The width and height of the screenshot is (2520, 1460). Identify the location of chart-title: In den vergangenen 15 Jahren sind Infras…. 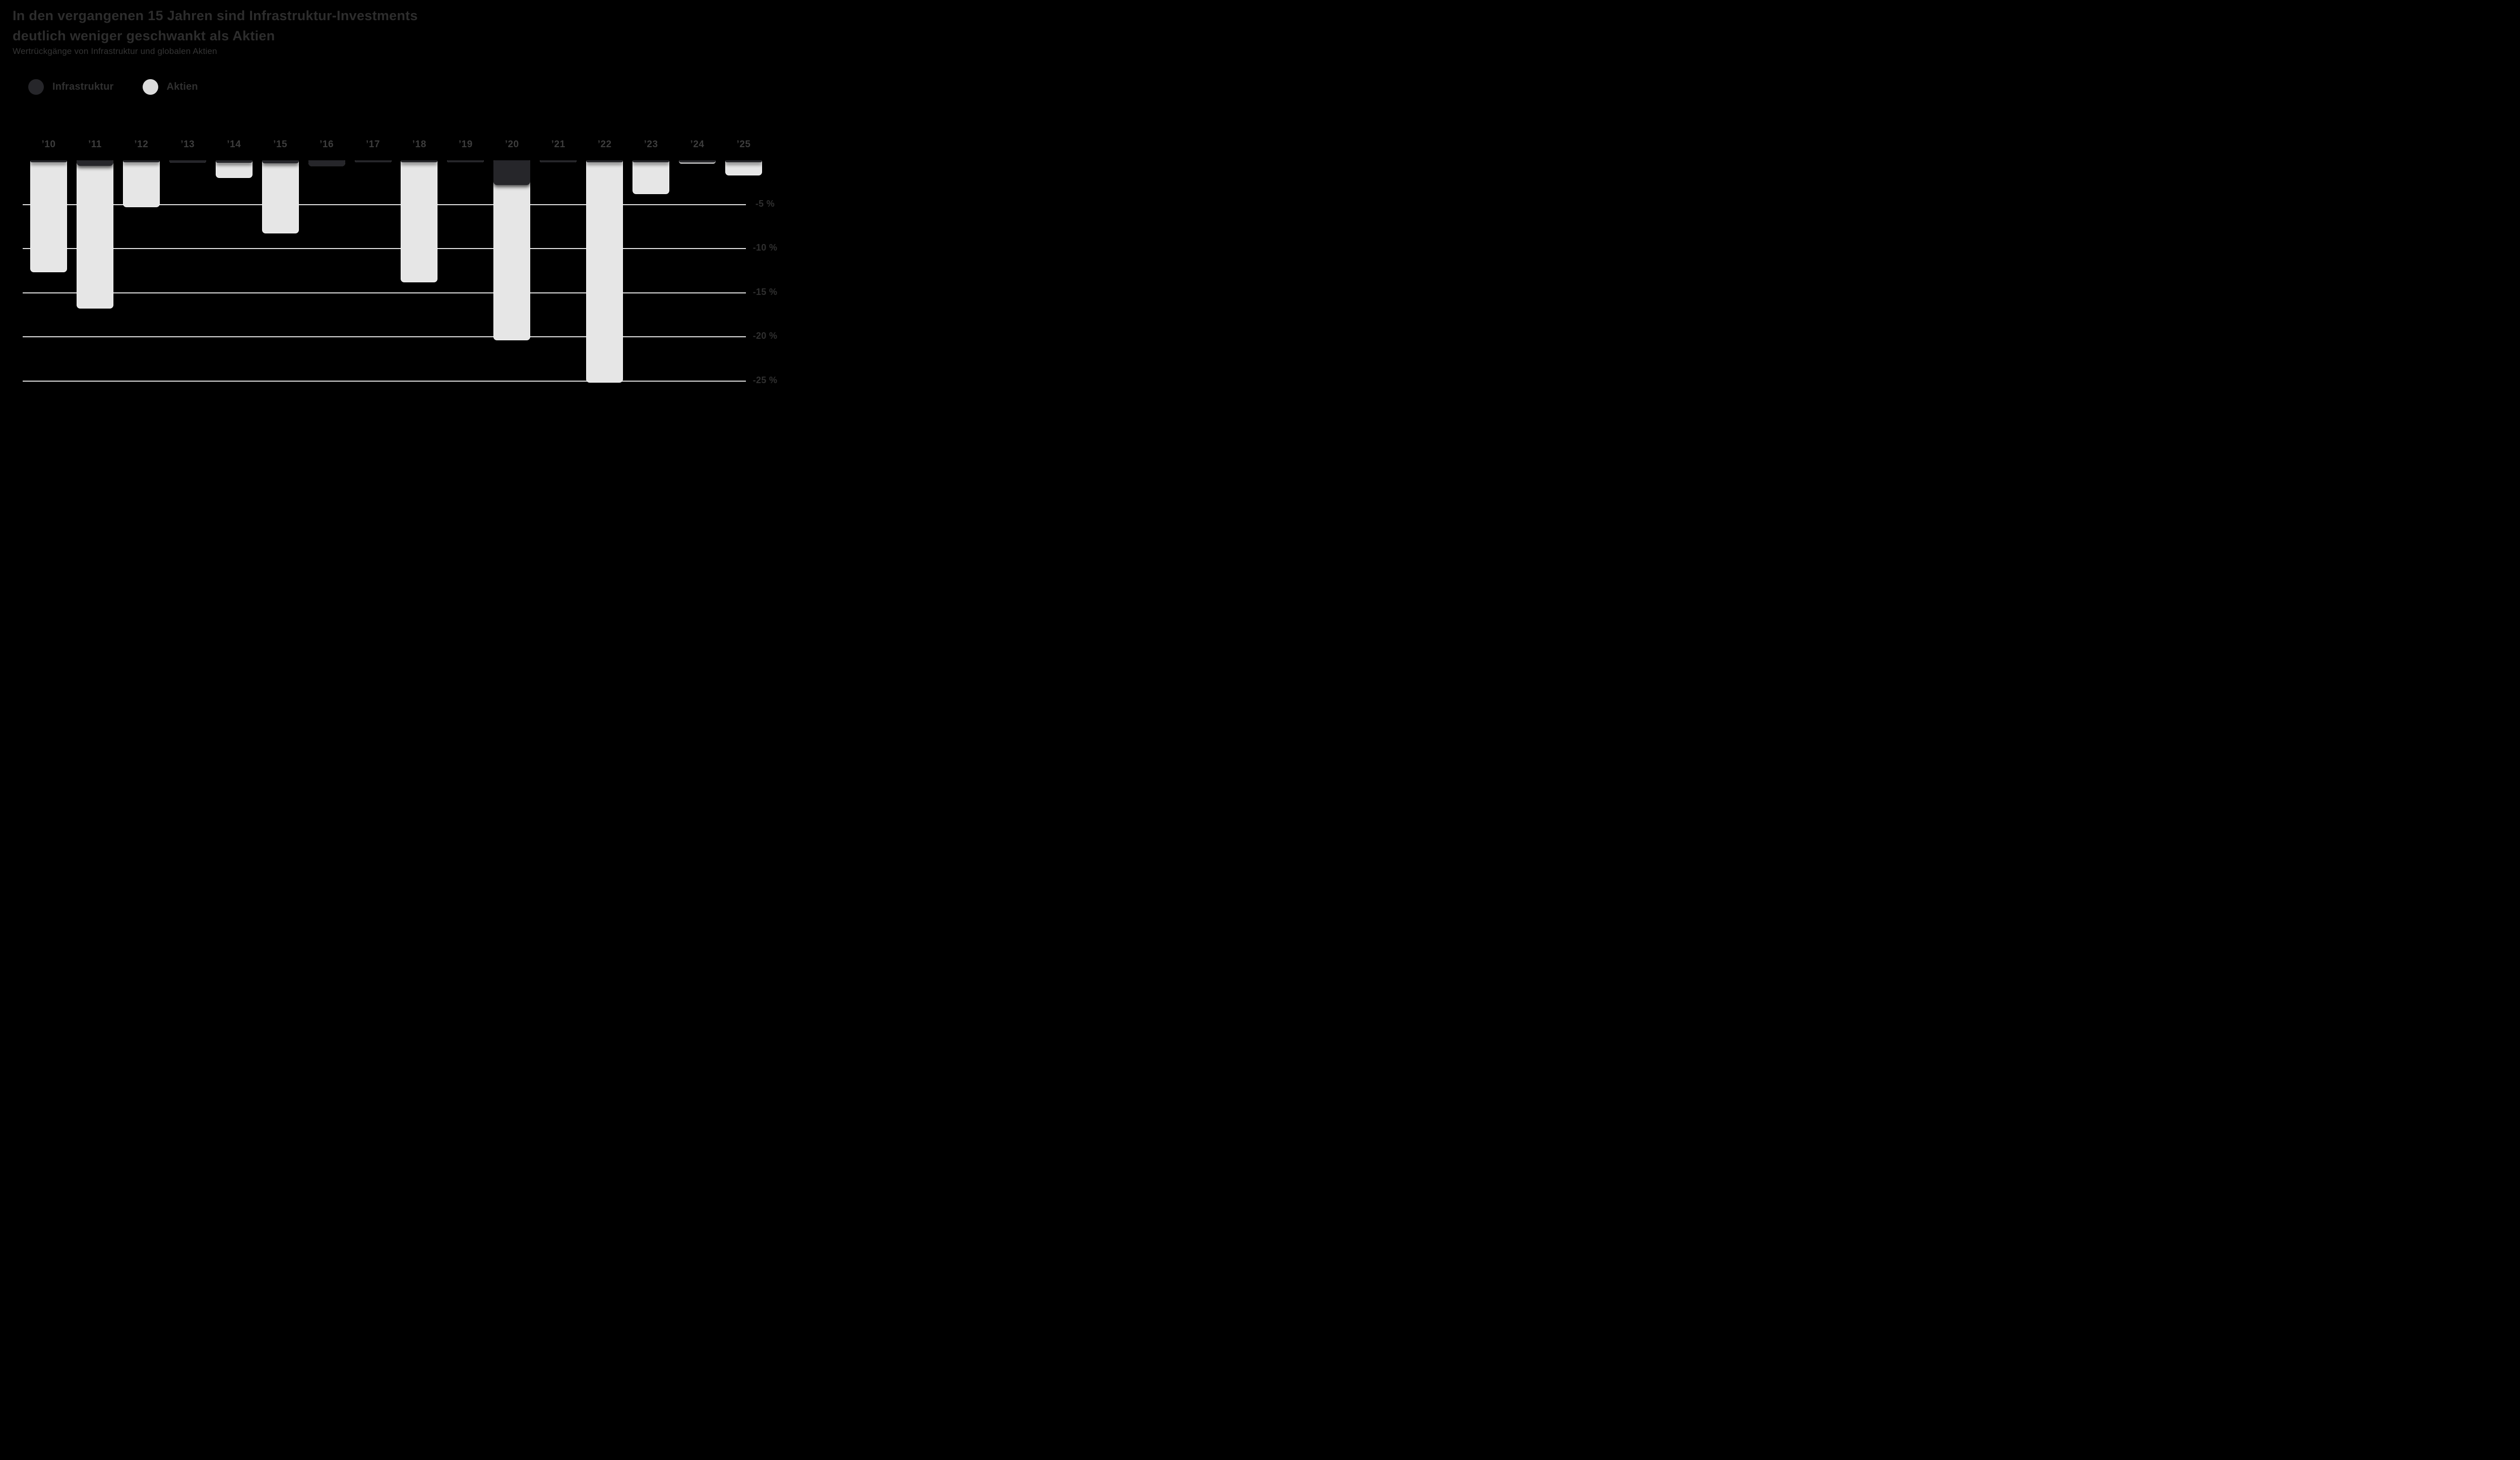
(216, 26).